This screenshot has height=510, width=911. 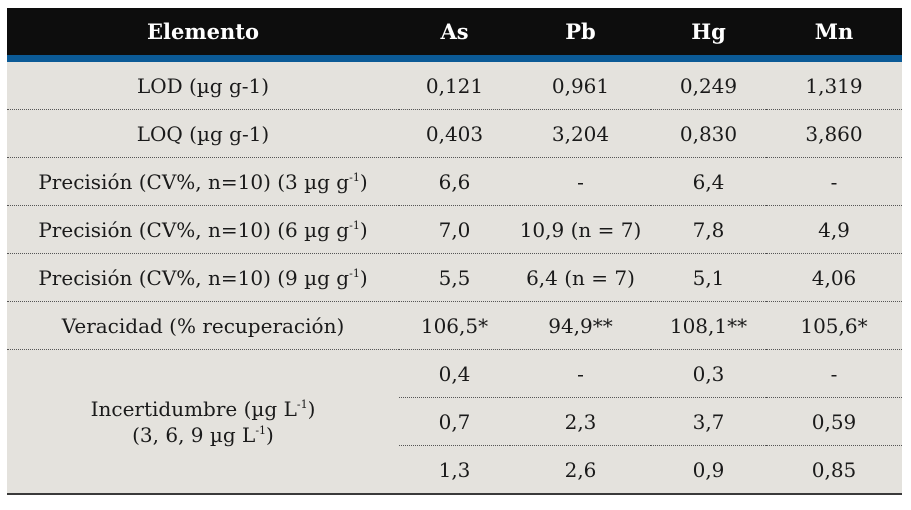 I want to click on row-label: LOQ (µg g-1), so click(x=203, y=133).